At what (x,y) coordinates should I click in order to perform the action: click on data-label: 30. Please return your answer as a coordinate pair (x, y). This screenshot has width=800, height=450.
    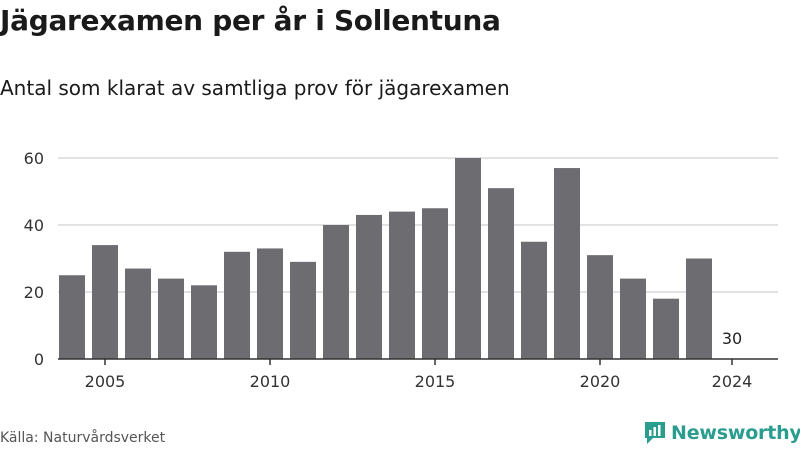
    Looking at the image, I should click on (732, 338).